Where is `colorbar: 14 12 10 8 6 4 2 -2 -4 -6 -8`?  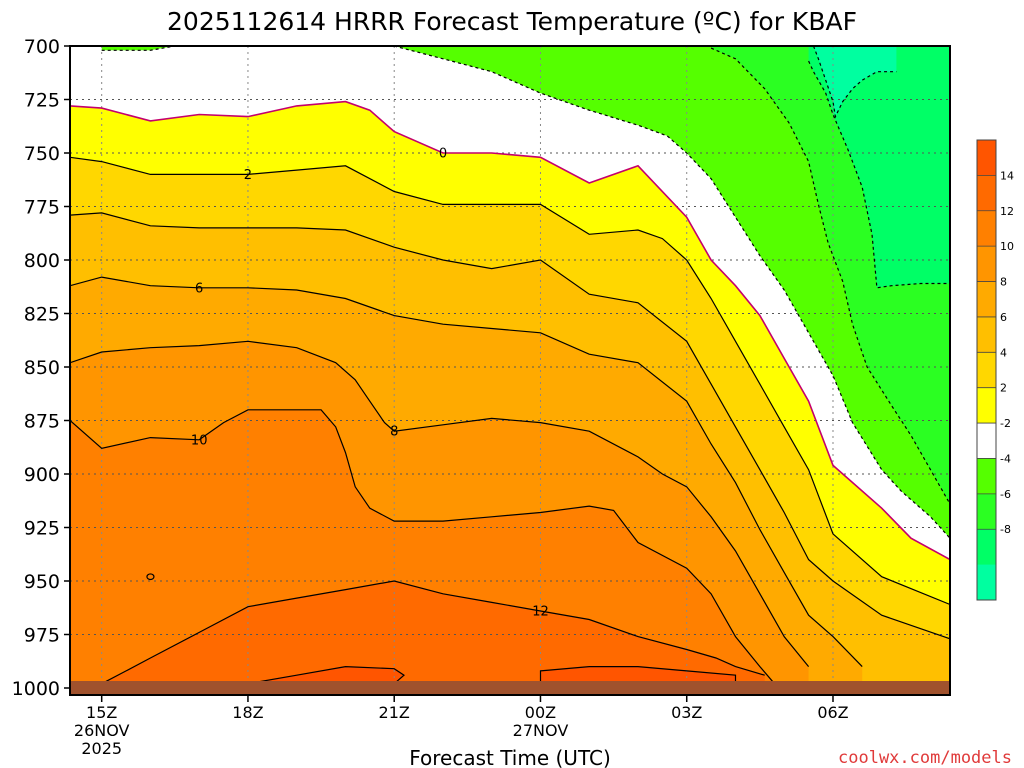
colorbar: 14 12 10 8 6 4 2 -2 -4 -6 -8 is located at coordinates (995, 370).